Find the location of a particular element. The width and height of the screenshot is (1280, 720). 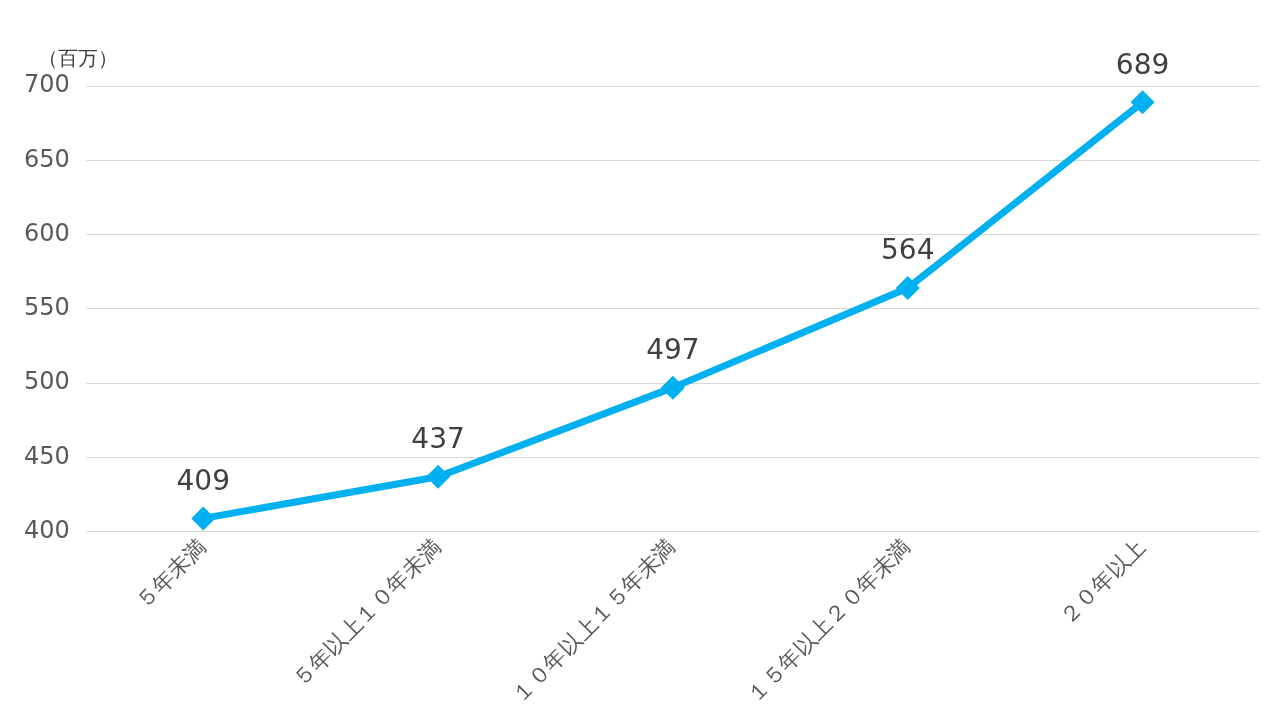

x-tick-label: ５年以上１０年未満 is located at coordinates (366, 613).